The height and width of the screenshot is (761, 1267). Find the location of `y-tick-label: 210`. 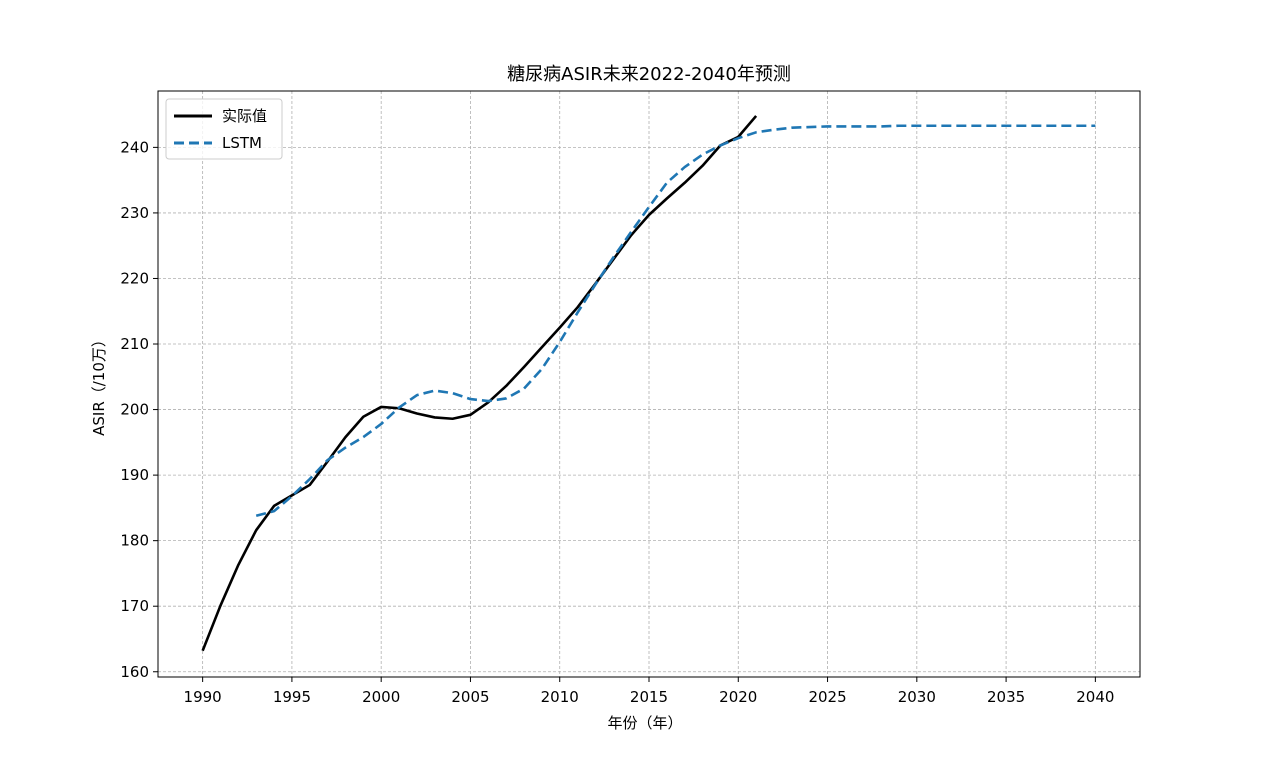

y-tick-label: 210 is located at coordinates (134, 344).